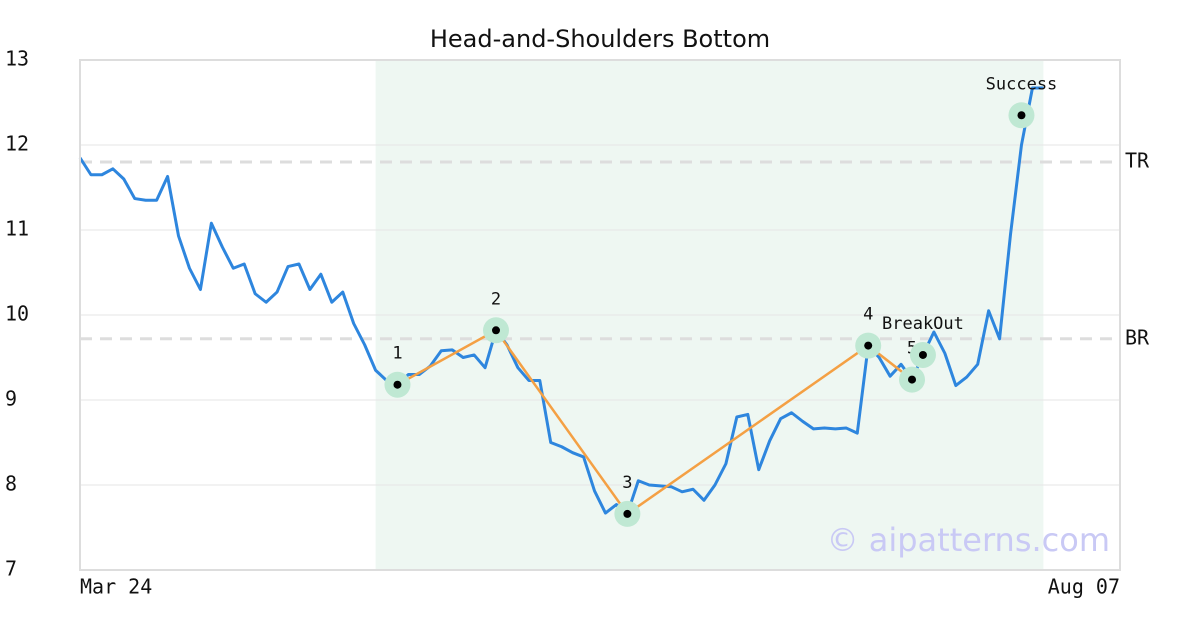  Describe the element at coordinates (116, 587) in the screenshot. I see `x-tick-label: Mar 24` at that location.